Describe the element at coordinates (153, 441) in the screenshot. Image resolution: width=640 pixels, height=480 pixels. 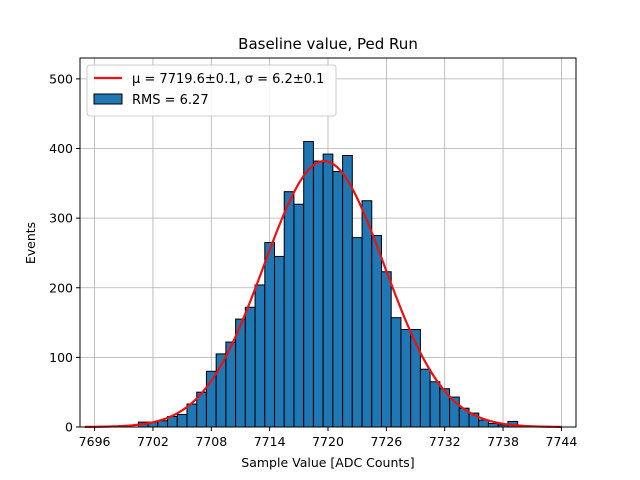
I see `x-tick-label: 7702` at that location.